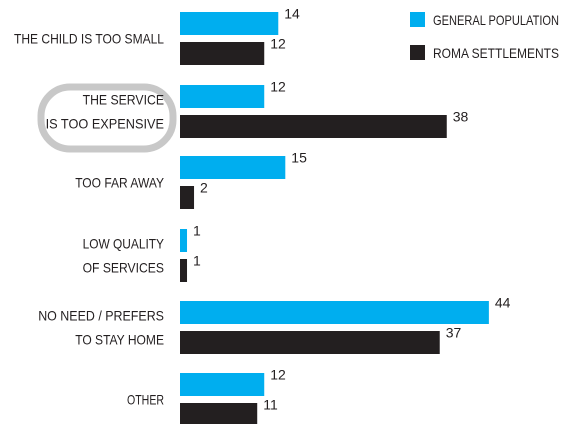 The width and height of the screenshot is (574, 424). I want to click on category-label: IS TOO EXPENSIVE, so click(105, 124).